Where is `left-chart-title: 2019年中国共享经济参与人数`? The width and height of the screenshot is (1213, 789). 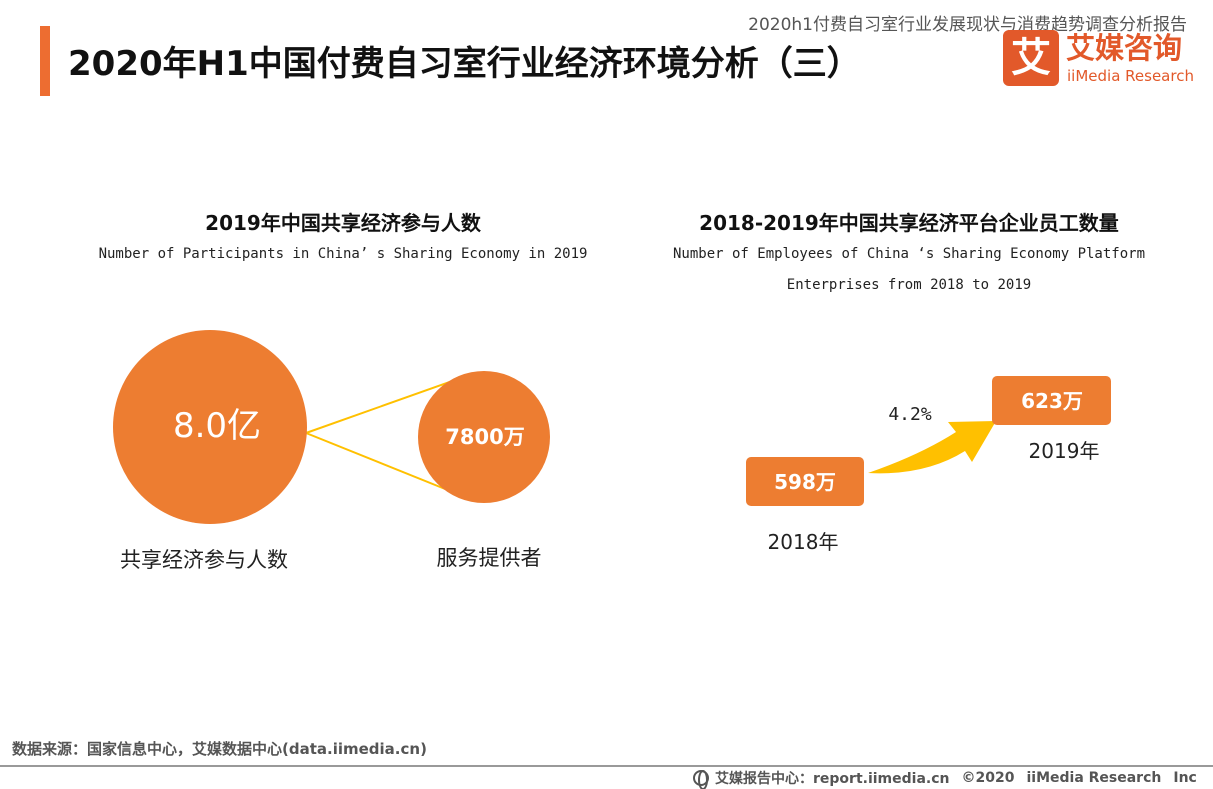
left-chart-title: 2019年中国共享经济参与人数 is located at coordinates (343, 223).